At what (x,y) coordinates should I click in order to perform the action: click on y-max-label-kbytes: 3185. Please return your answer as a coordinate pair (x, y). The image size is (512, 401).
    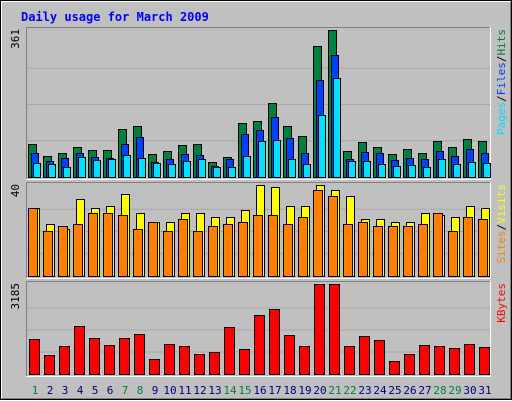
    Looking at the image, I should click on (15, 296).